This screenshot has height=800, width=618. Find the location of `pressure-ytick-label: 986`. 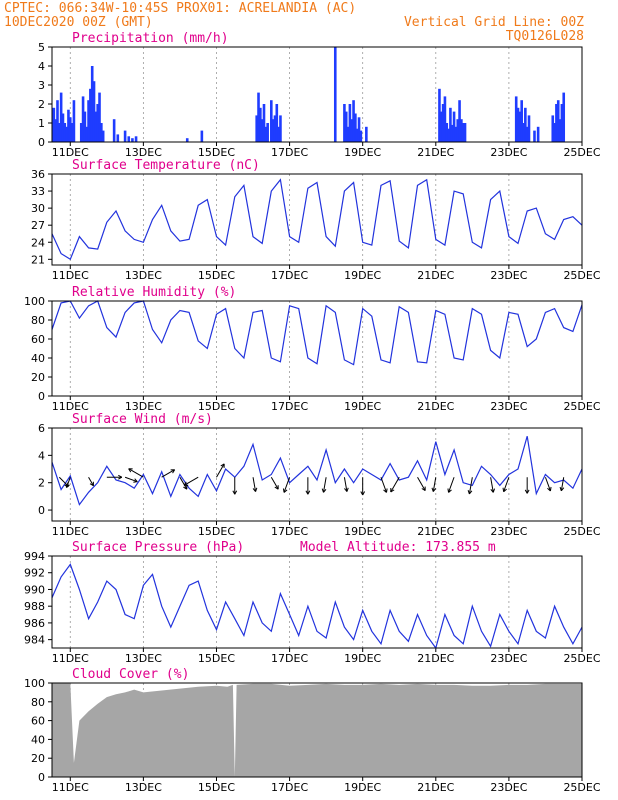

pressure-ytick-label: 986 is located at coordinates (34, 623).